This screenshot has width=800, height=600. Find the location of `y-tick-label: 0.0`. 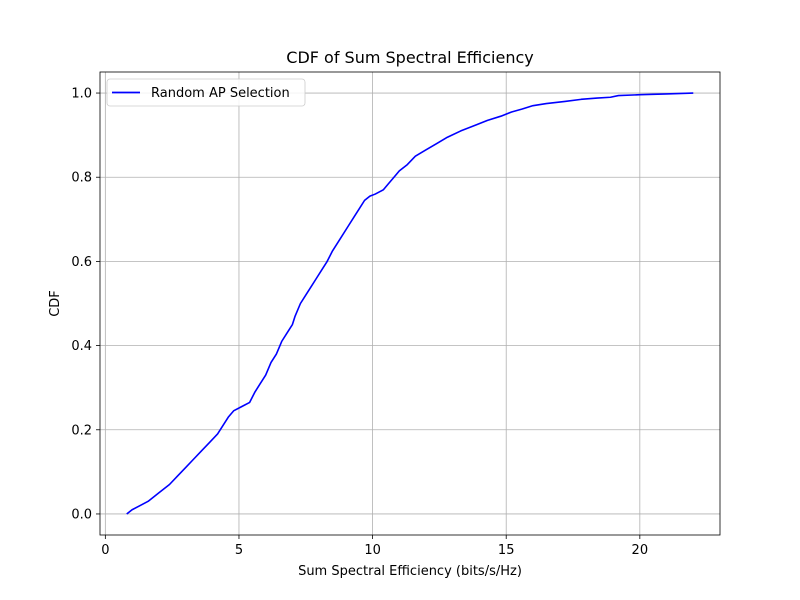

y-tick-label: 0.0 is located at coordinates (81, 514).